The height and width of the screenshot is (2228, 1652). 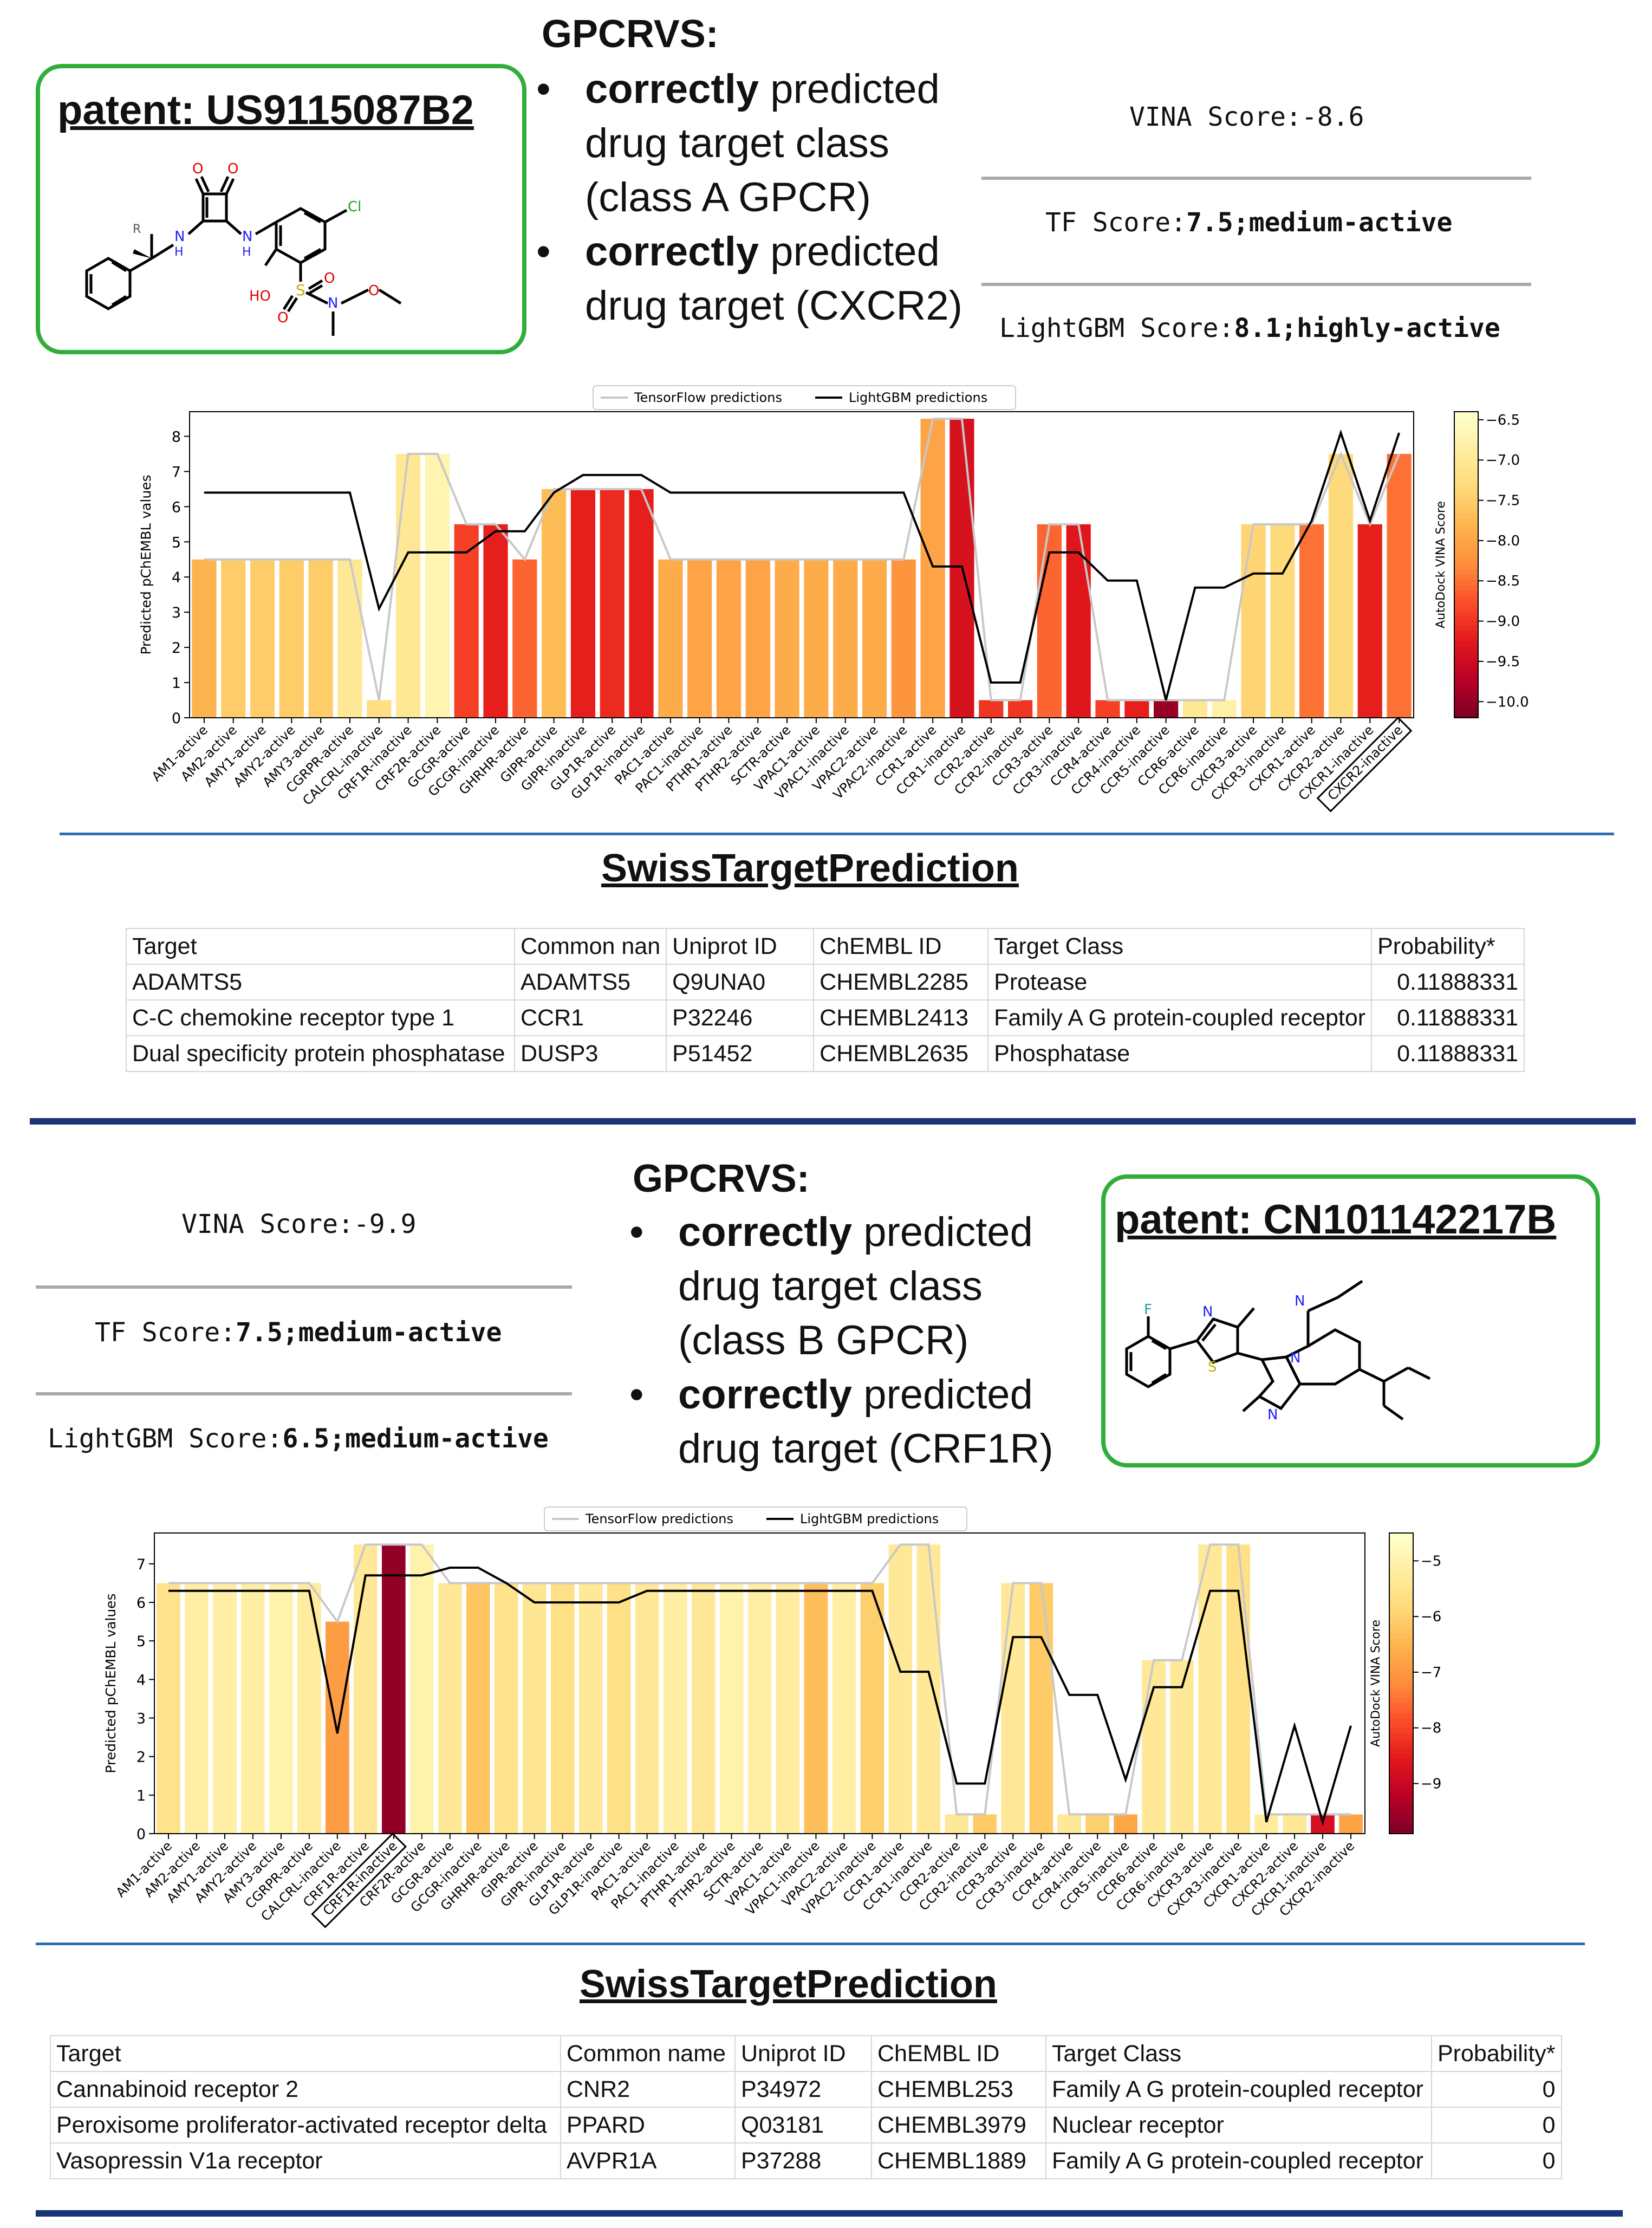 What do you see at coordinates (928, 1689) in the screenshot?
I see `bar-CCR1-inactive` at bounding box center [928, 1689].